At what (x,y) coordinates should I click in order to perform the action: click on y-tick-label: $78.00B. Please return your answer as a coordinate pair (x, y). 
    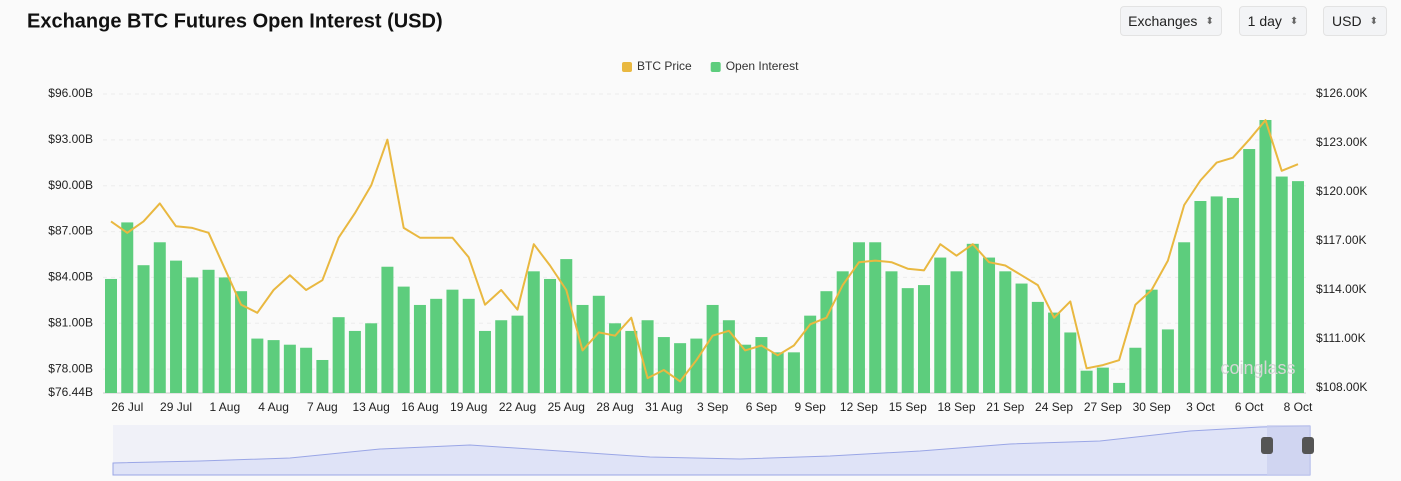
    Looking at the image, I should click on (70, 368).